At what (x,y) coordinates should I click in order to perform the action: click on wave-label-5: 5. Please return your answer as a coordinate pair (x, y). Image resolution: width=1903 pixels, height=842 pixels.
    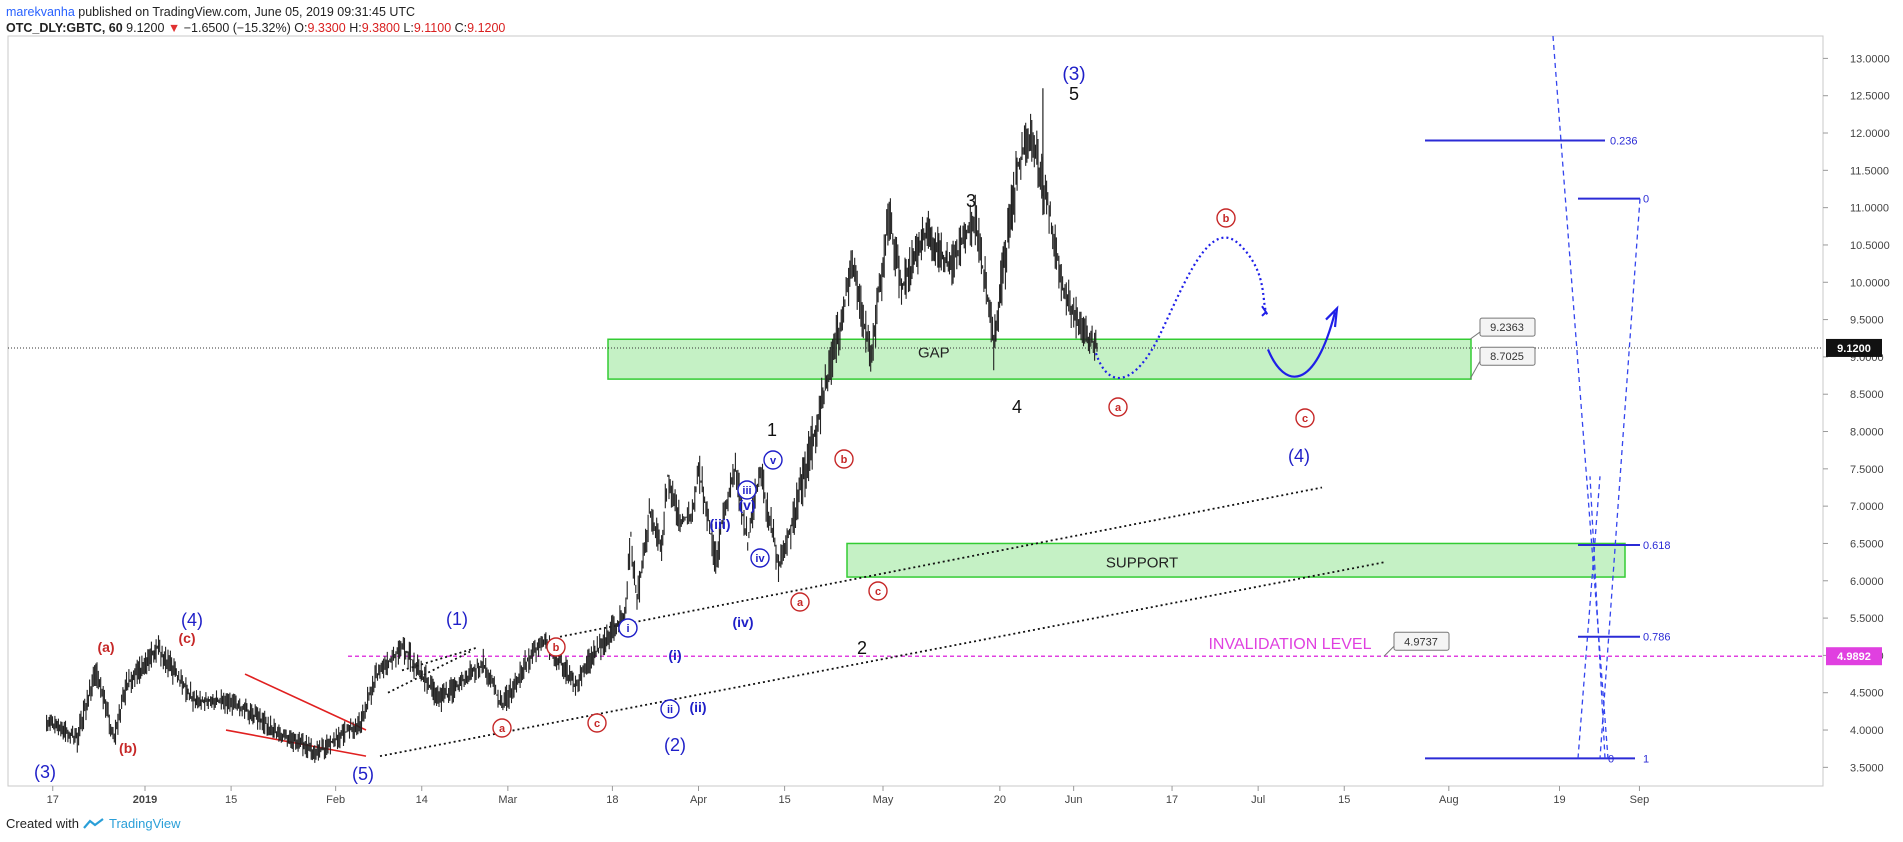
    Looking at the image, I should click on (1074, 94).